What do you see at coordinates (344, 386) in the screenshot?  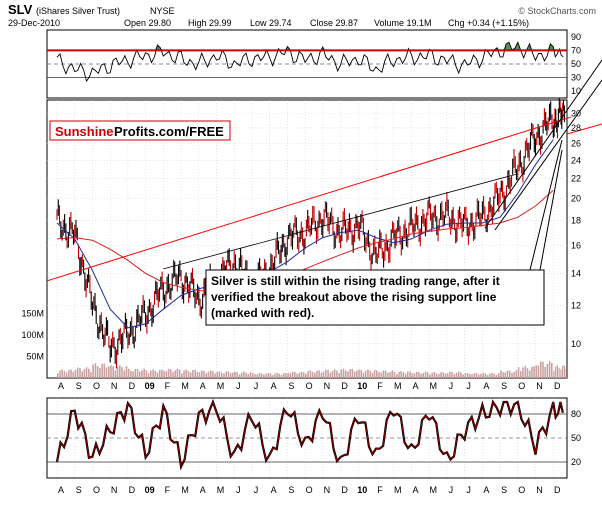 I see `price-x-label: D` at bounding box center [344, 386].